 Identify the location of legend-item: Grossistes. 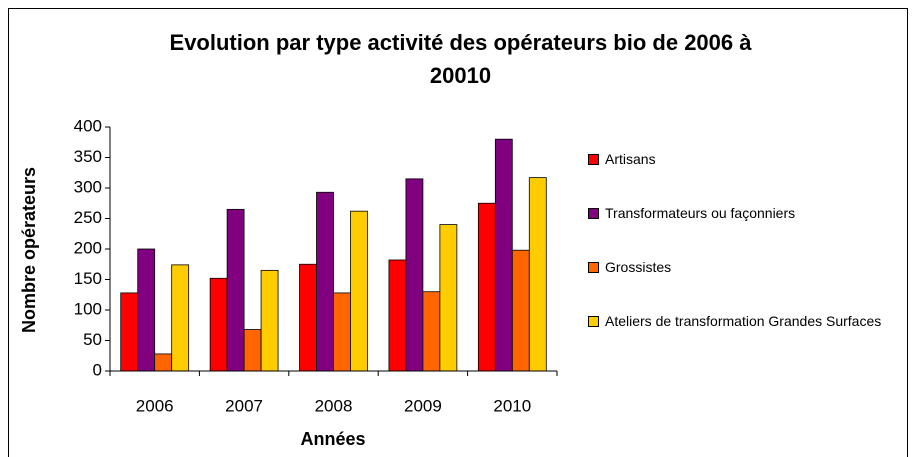
(748, 267).